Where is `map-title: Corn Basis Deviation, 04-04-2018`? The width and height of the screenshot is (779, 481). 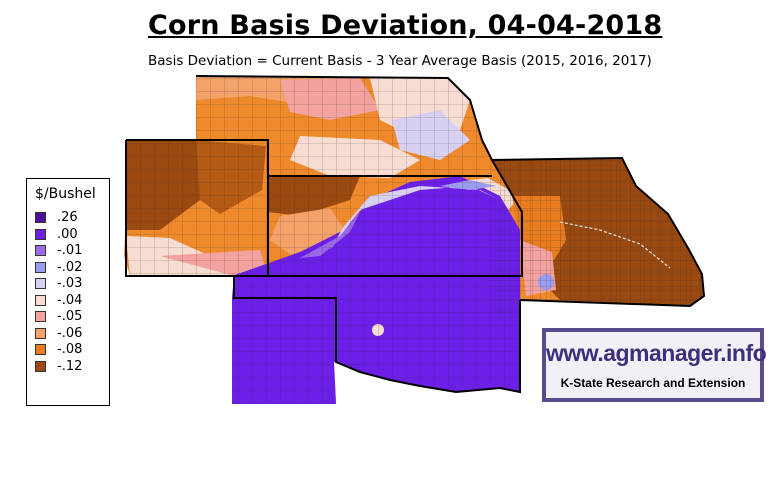 map-title: Corn Basis Deviation, 04-04-2018 is located at coordinates (405, 25).